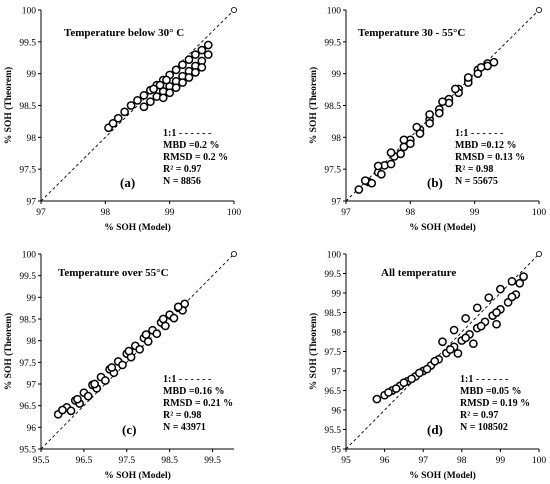 This screenshot has height=484, width=550. What do you see at coordinates (106, 213) in the screenshot?
I see `x-tick-label: 98` at bounding box center [106, 213].